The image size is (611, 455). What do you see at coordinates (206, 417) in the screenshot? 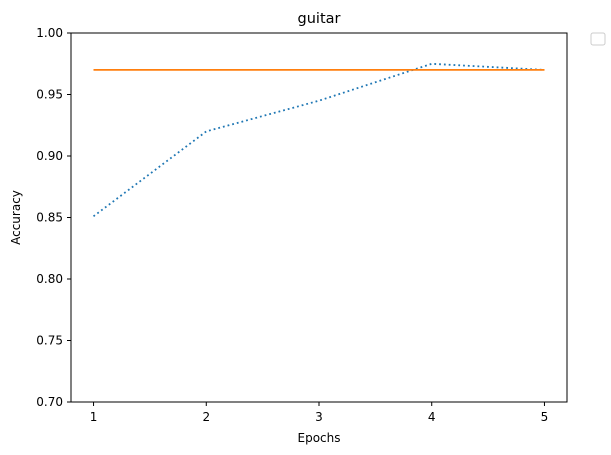
I see `x-tick-label: 2` at bounding box center [206, 417].